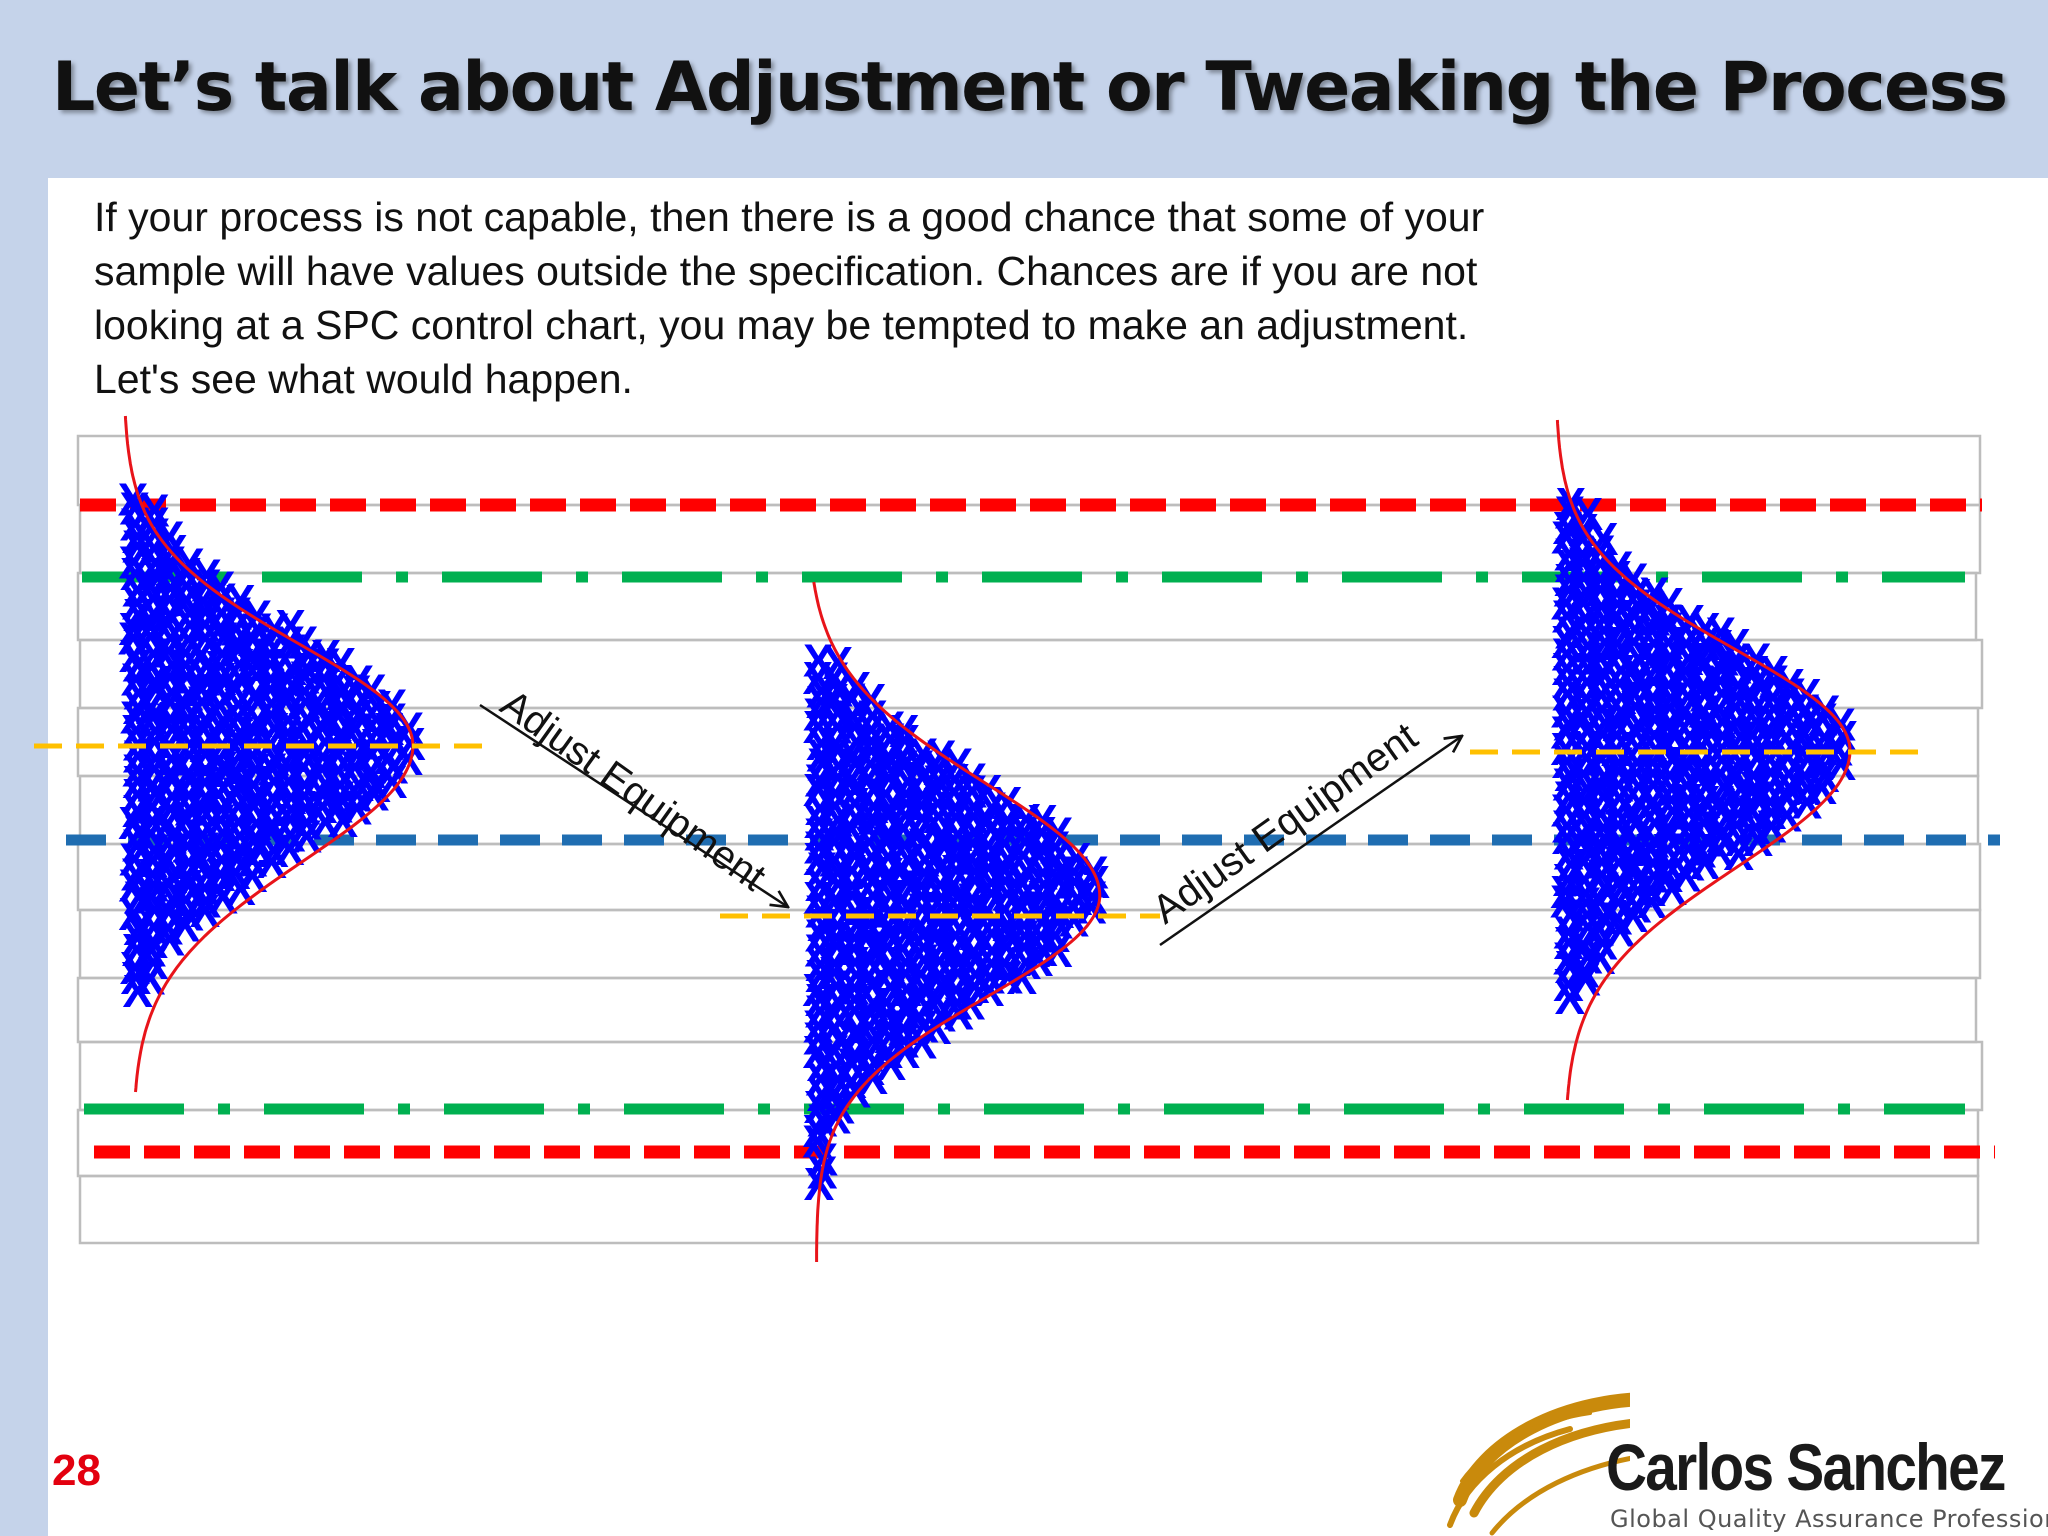 This screenshot has width=2048, height=1536. I want to click on slide-header, so click(1024, 89).